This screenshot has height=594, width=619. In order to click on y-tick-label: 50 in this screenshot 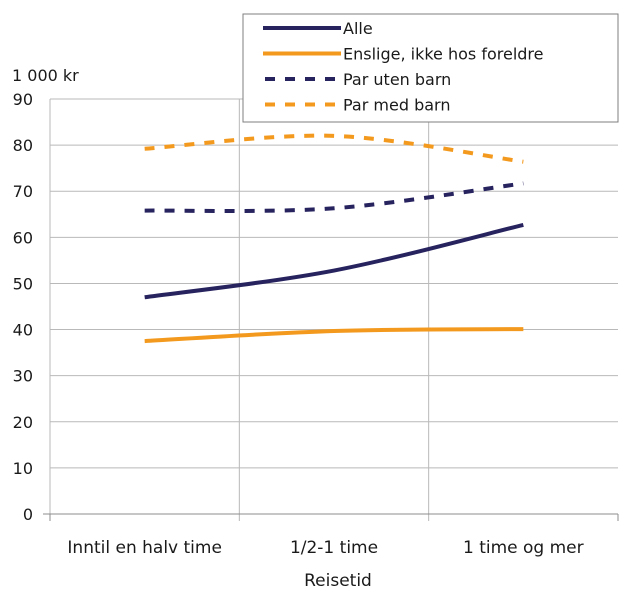, I will do `click(23, 283)`.